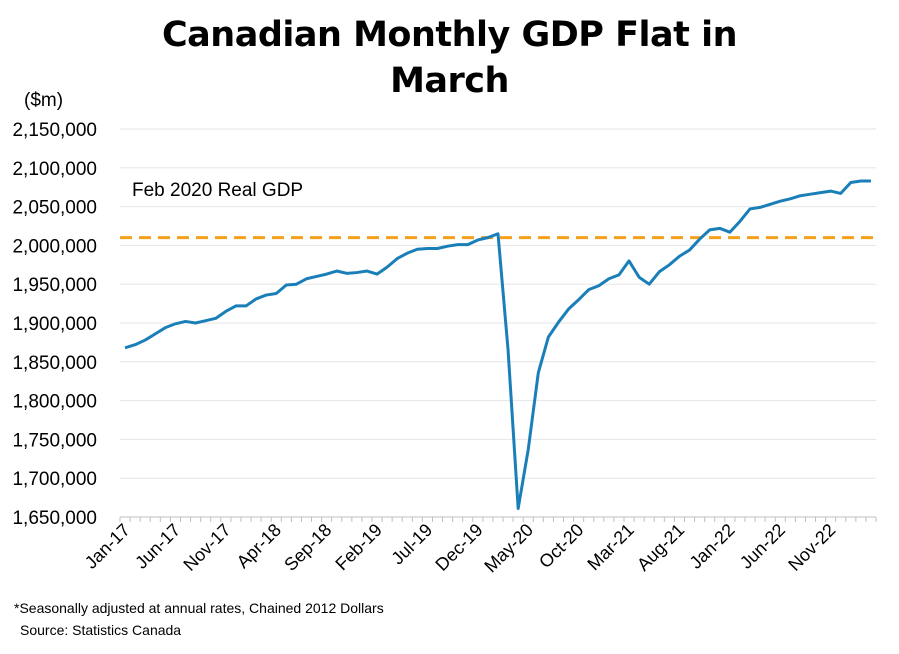 The height and width of the screenshot is (654, 899). What do you see at coordinates (101, 630) in the screenshot?
I see `footnote-source: Source: Statistics Canada` at bounding box center [101, 630].